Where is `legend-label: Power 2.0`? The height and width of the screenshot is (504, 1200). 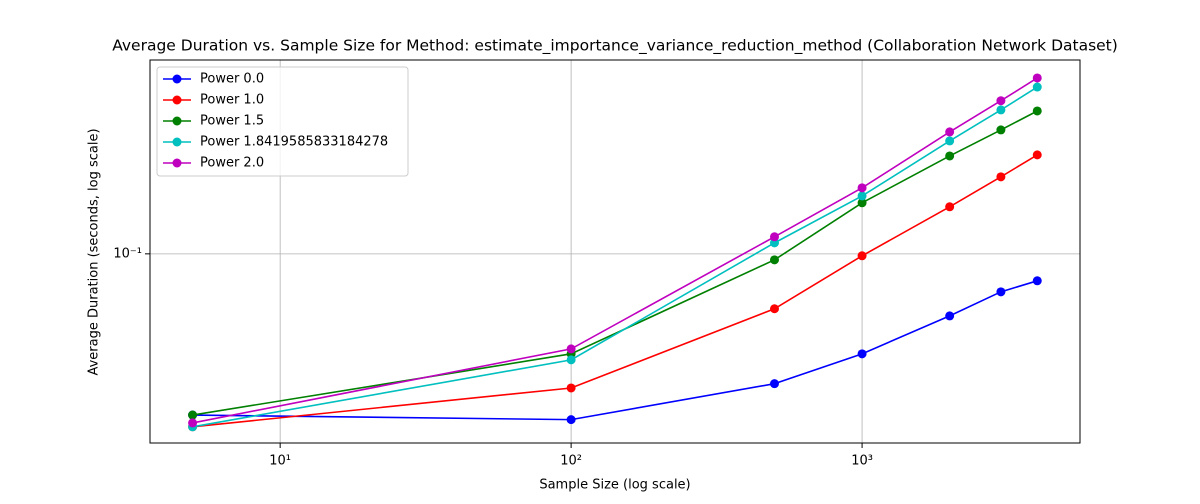 legend-label: Power 2.0 is located at coordinates (232, 163).